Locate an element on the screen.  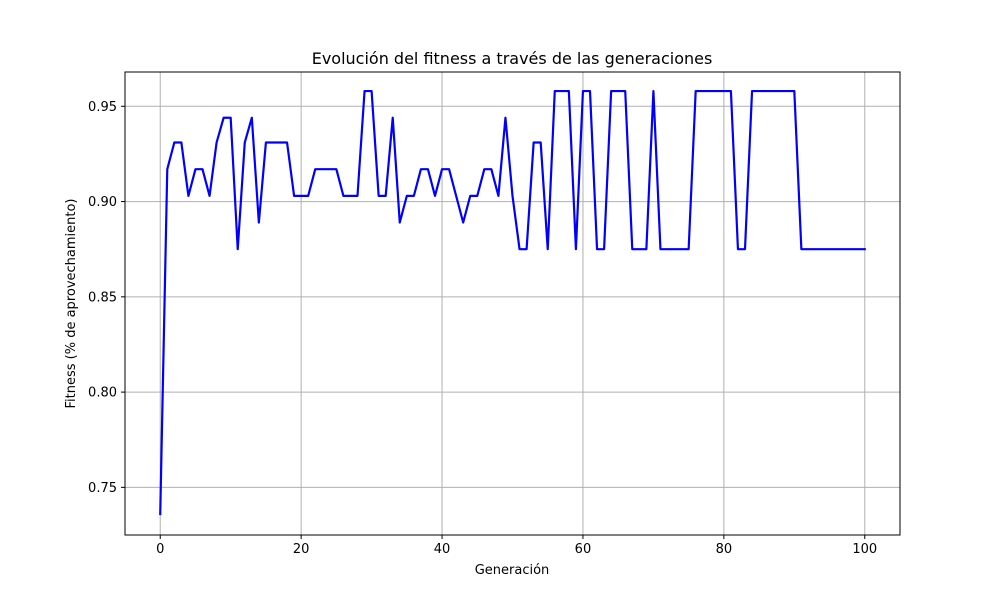
x-tick-label: 60 is located at coordinates (583, 549).